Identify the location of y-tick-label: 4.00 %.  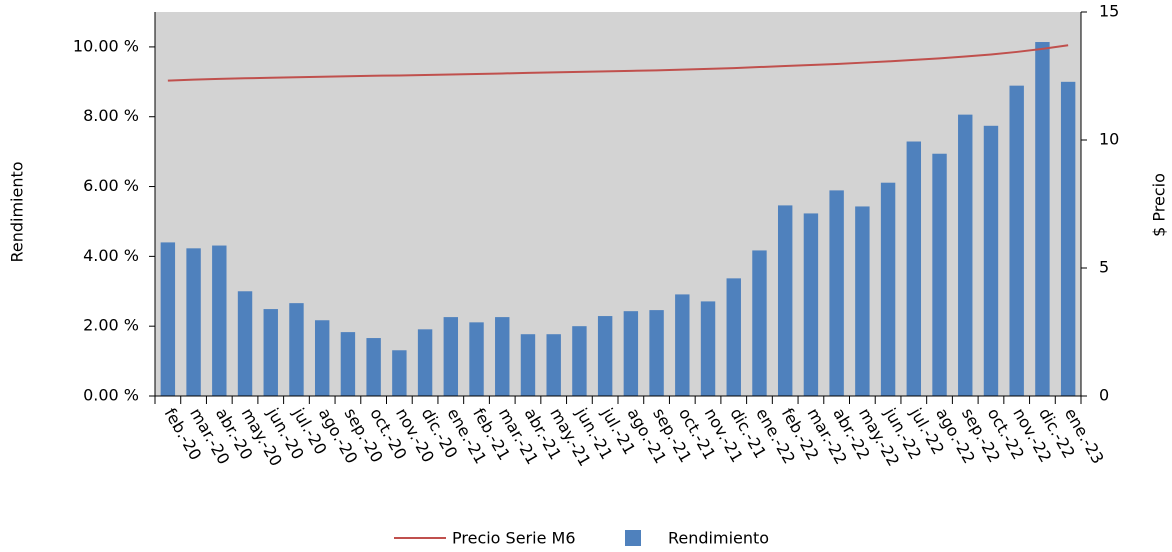
(111, 255).